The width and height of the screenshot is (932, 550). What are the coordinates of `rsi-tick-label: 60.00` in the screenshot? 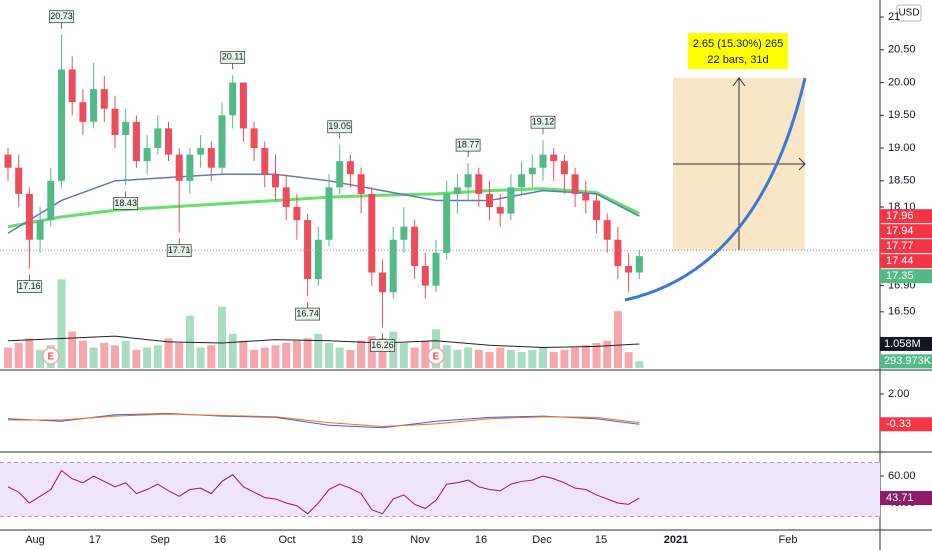 It's located at (902, 476).